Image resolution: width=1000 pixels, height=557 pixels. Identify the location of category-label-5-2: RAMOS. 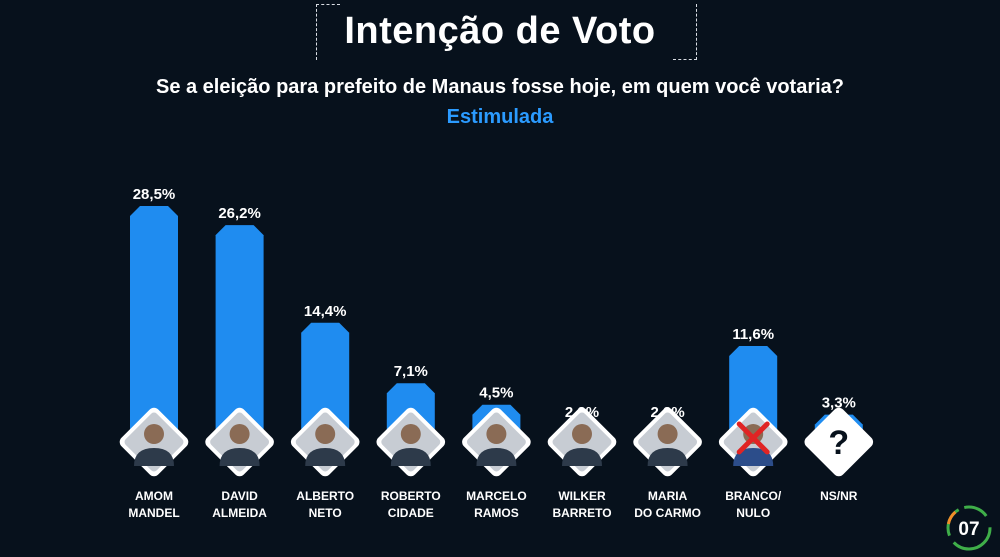
(496, 513).